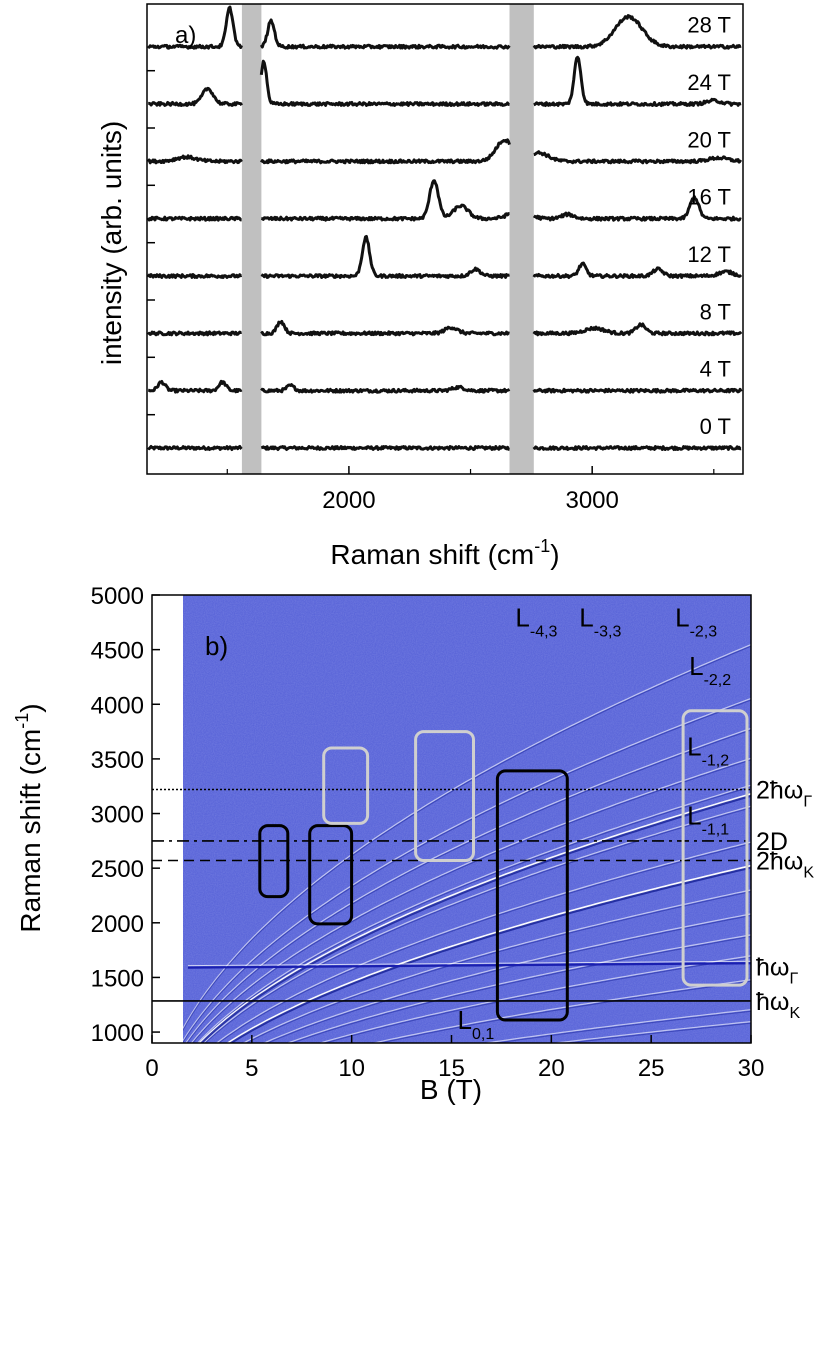 This screenshot has width=830, height=1361. I want to click on panel-b-xlabel: B (T), so click(451, 1089).